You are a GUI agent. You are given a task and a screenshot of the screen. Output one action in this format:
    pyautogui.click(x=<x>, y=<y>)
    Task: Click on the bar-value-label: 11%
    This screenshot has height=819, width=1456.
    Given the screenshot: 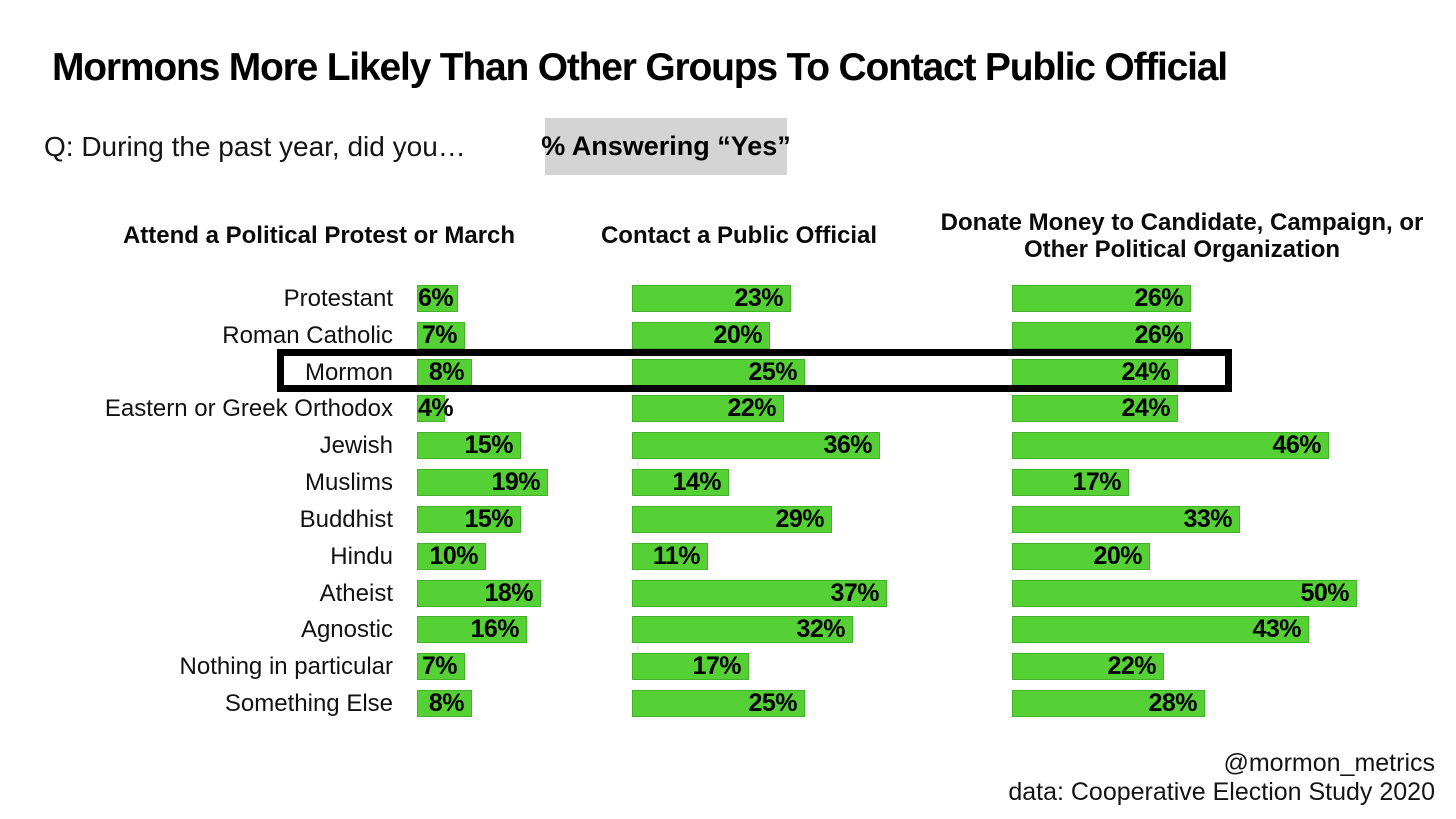 What is the action you would take?
    pyautogui.click(x=676, y=556)
    